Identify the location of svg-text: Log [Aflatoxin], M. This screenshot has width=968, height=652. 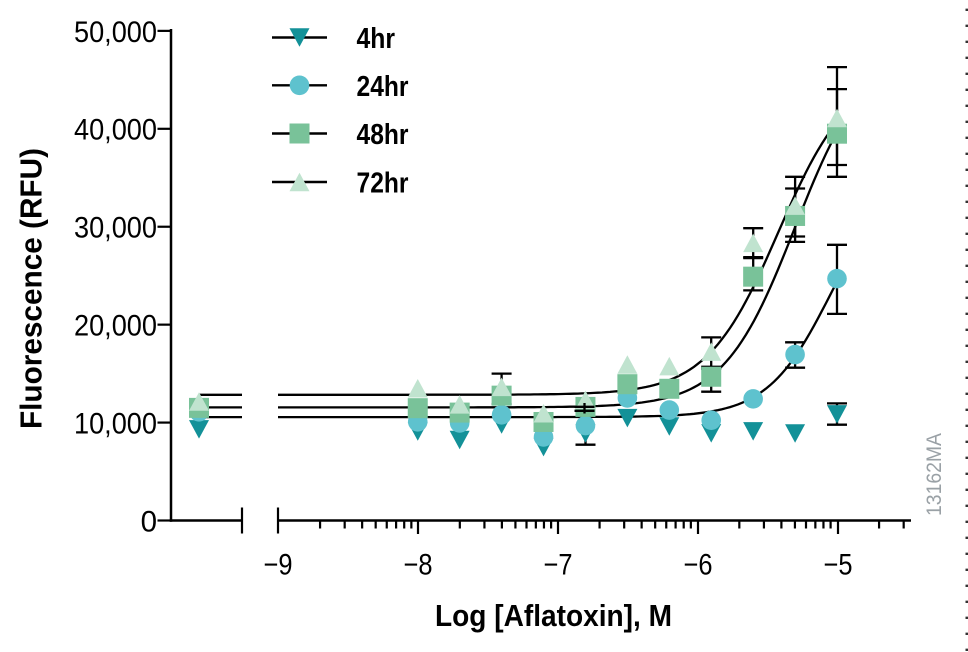
(553, 616).